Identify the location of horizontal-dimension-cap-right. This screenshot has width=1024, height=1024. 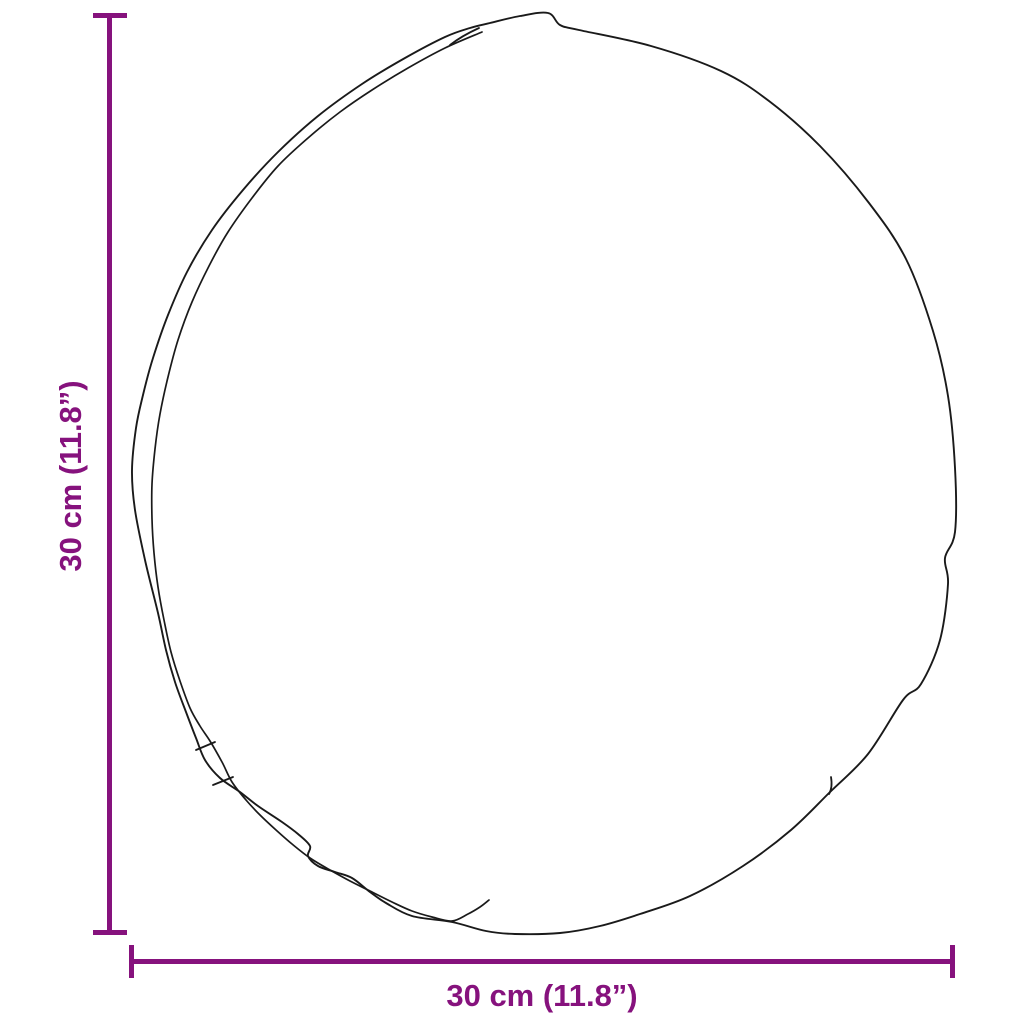
(952, 961).